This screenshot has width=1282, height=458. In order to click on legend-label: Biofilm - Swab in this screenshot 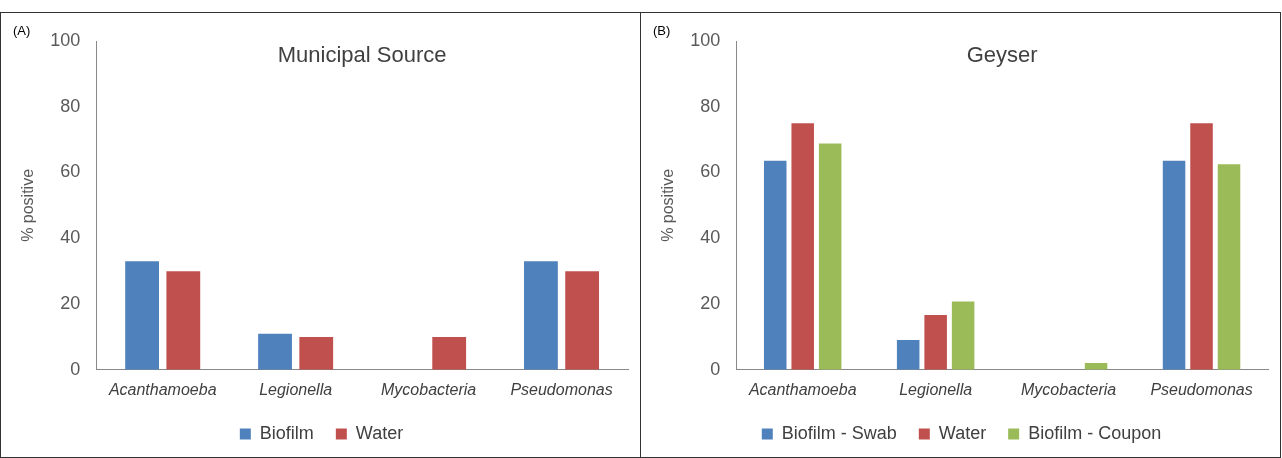, I will do `click(839, 432)`.